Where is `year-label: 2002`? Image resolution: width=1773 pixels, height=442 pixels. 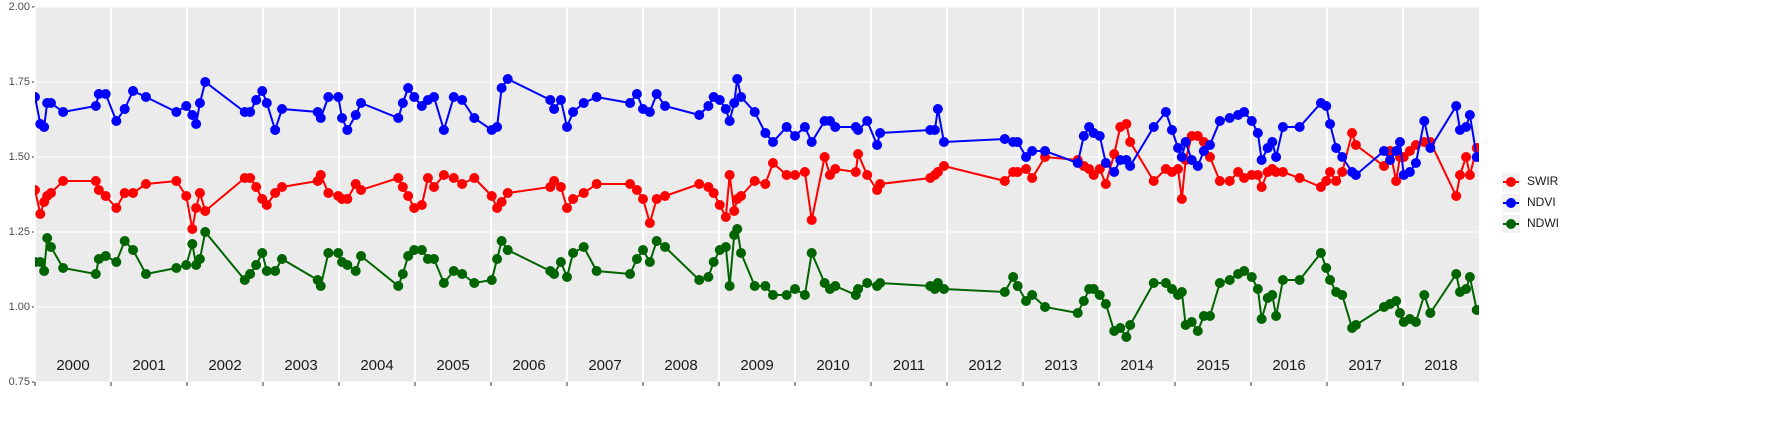 year-label: 2002 is located at coordinates (224, 365).